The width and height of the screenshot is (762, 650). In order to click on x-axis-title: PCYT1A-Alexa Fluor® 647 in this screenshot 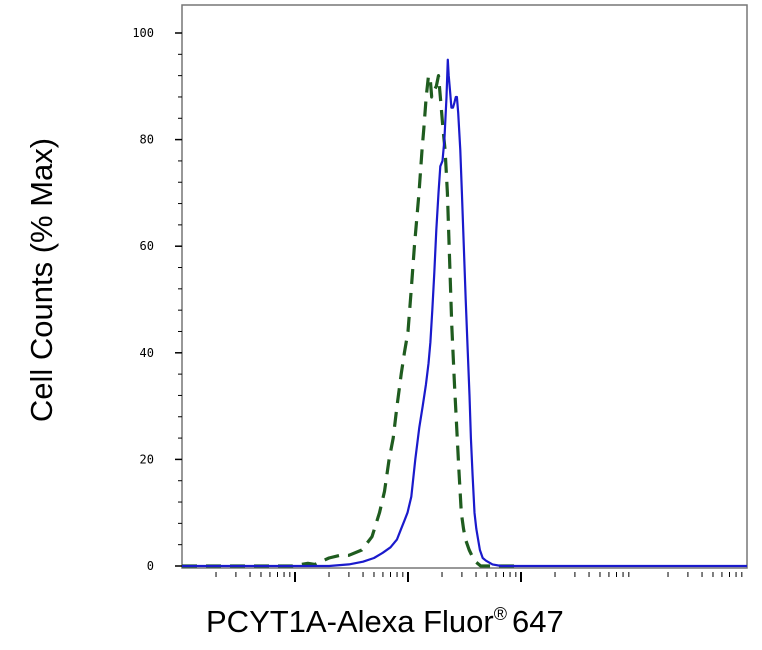, I will do `click(385, 621)`.